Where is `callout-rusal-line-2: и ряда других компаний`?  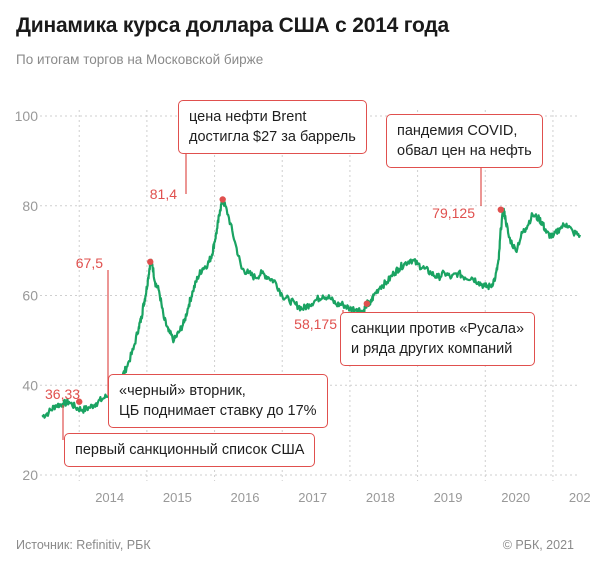
callout-rusal-line-2: и ряда других компаний is located at coordinates (432, 349).